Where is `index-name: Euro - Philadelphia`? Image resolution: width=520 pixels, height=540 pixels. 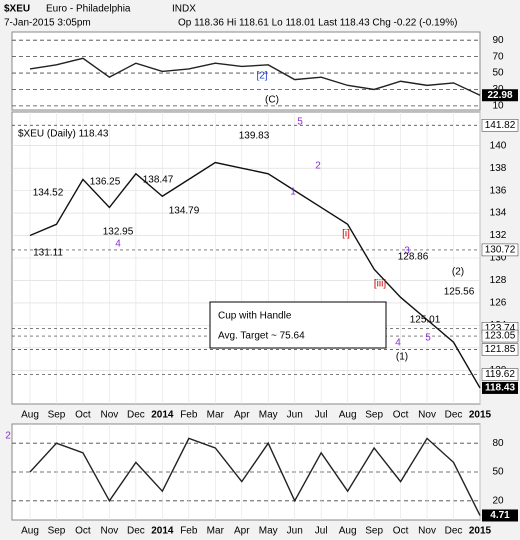 index-name: Euro - Philadelphia is located at coordinates (88, 9).